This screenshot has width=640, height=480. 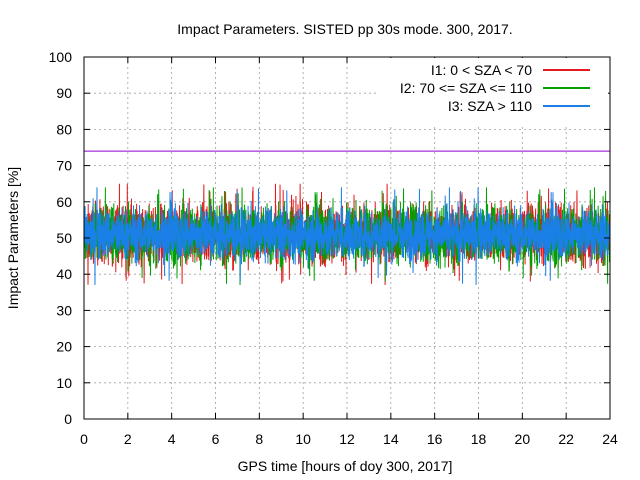 What do you see at coordinates (68, 419) in the screenshot?
I see `y-tick-label: 0` at bounding box center [68, 419].